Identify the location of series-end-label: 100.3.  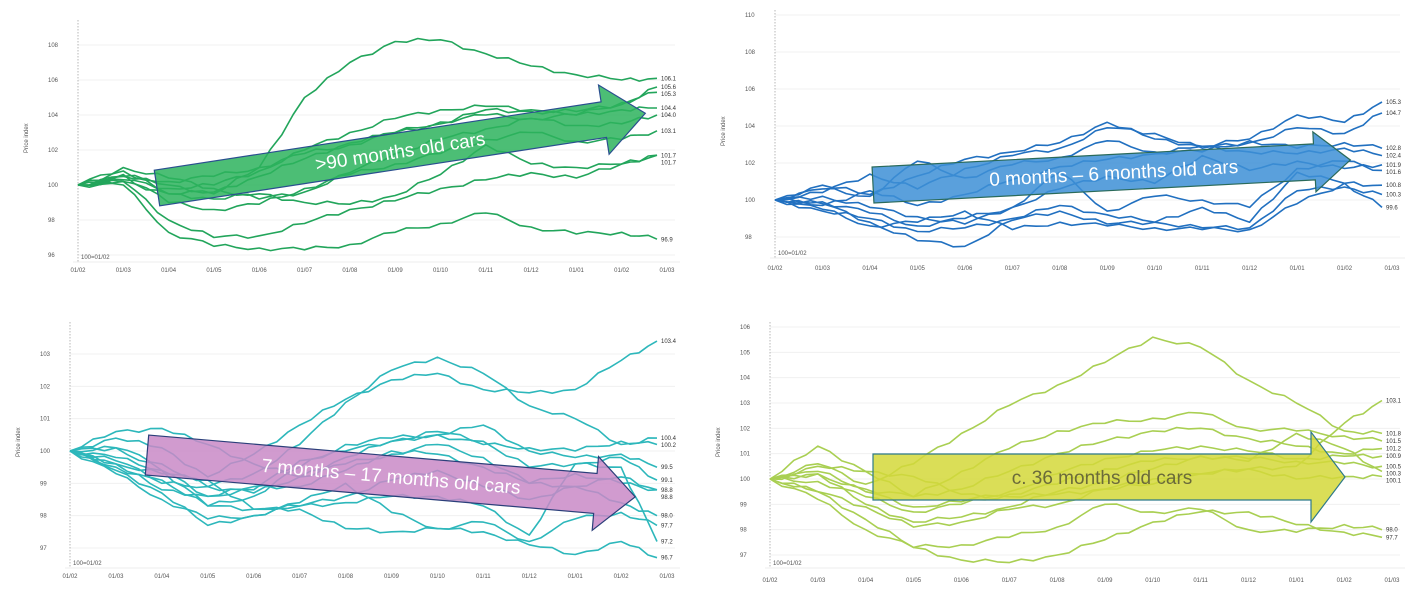
(1394, 474).